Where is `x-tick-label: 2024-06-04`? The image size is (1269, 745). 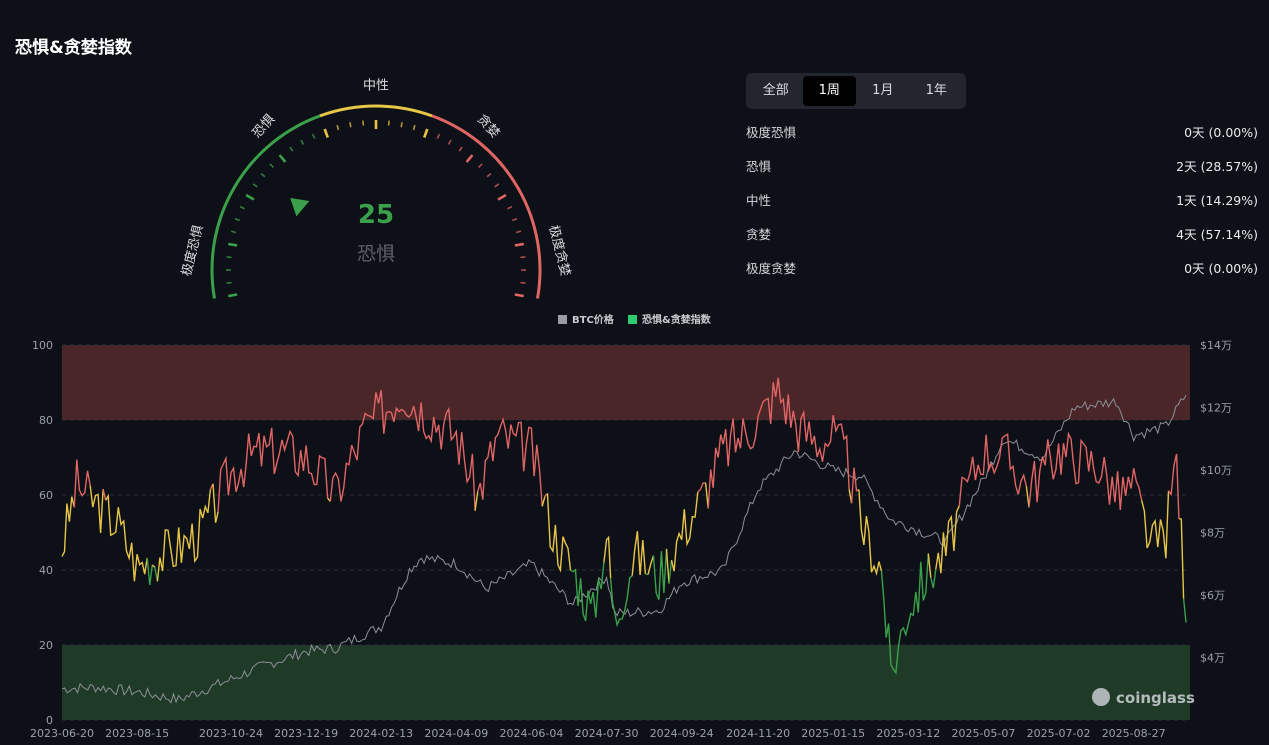 x-tick-label: 2024-06-04 is located at coordinates (531, 733).